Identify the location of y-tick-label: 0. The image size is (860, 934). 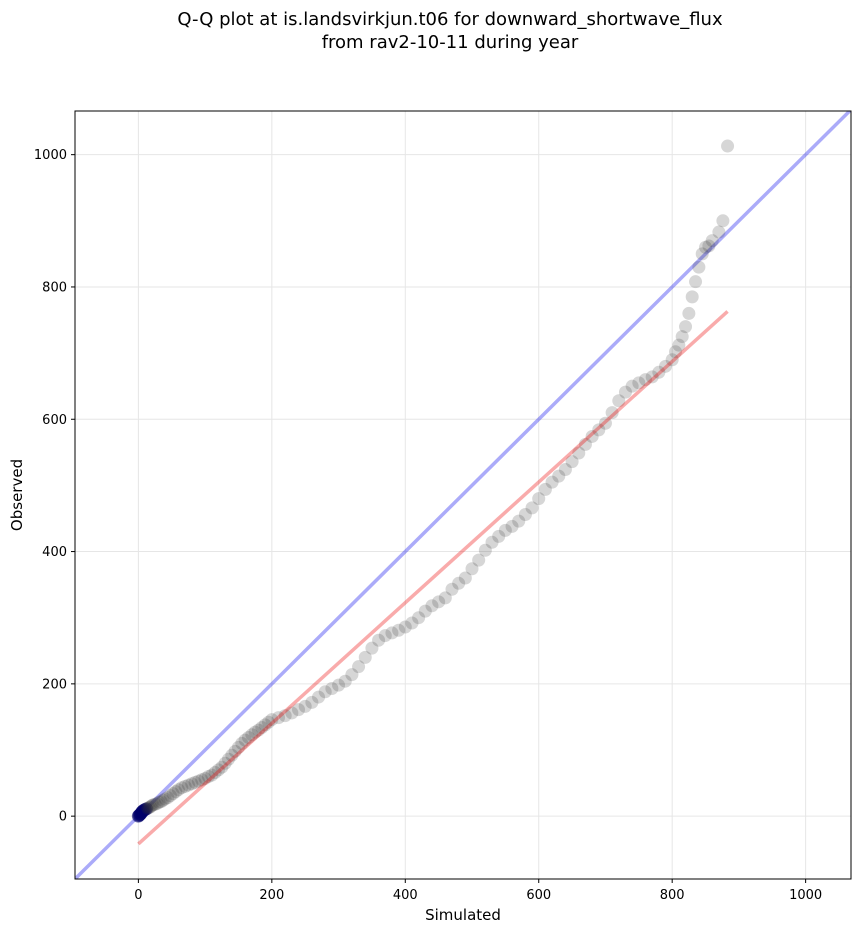
(63, 817).